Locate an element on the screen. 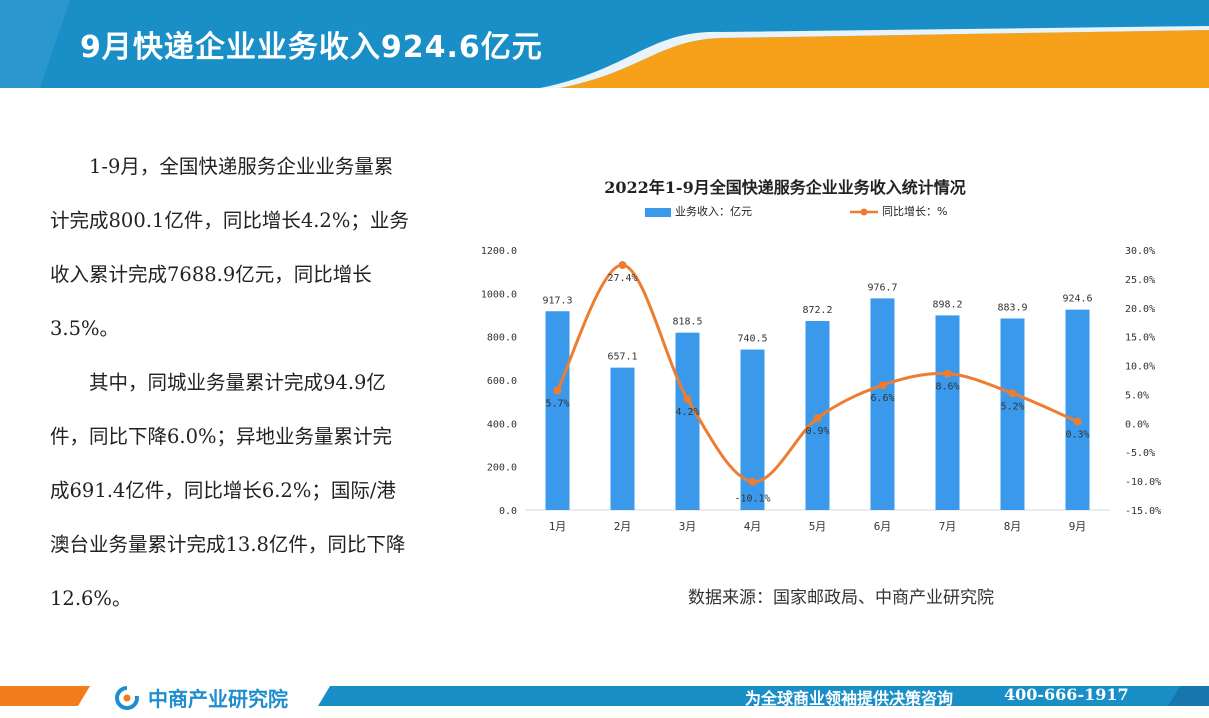 Image resolution: width=1209 pixels, height=718 pixels. legend-label-growth: 同比增长：% is located at coordinates (915, 211).